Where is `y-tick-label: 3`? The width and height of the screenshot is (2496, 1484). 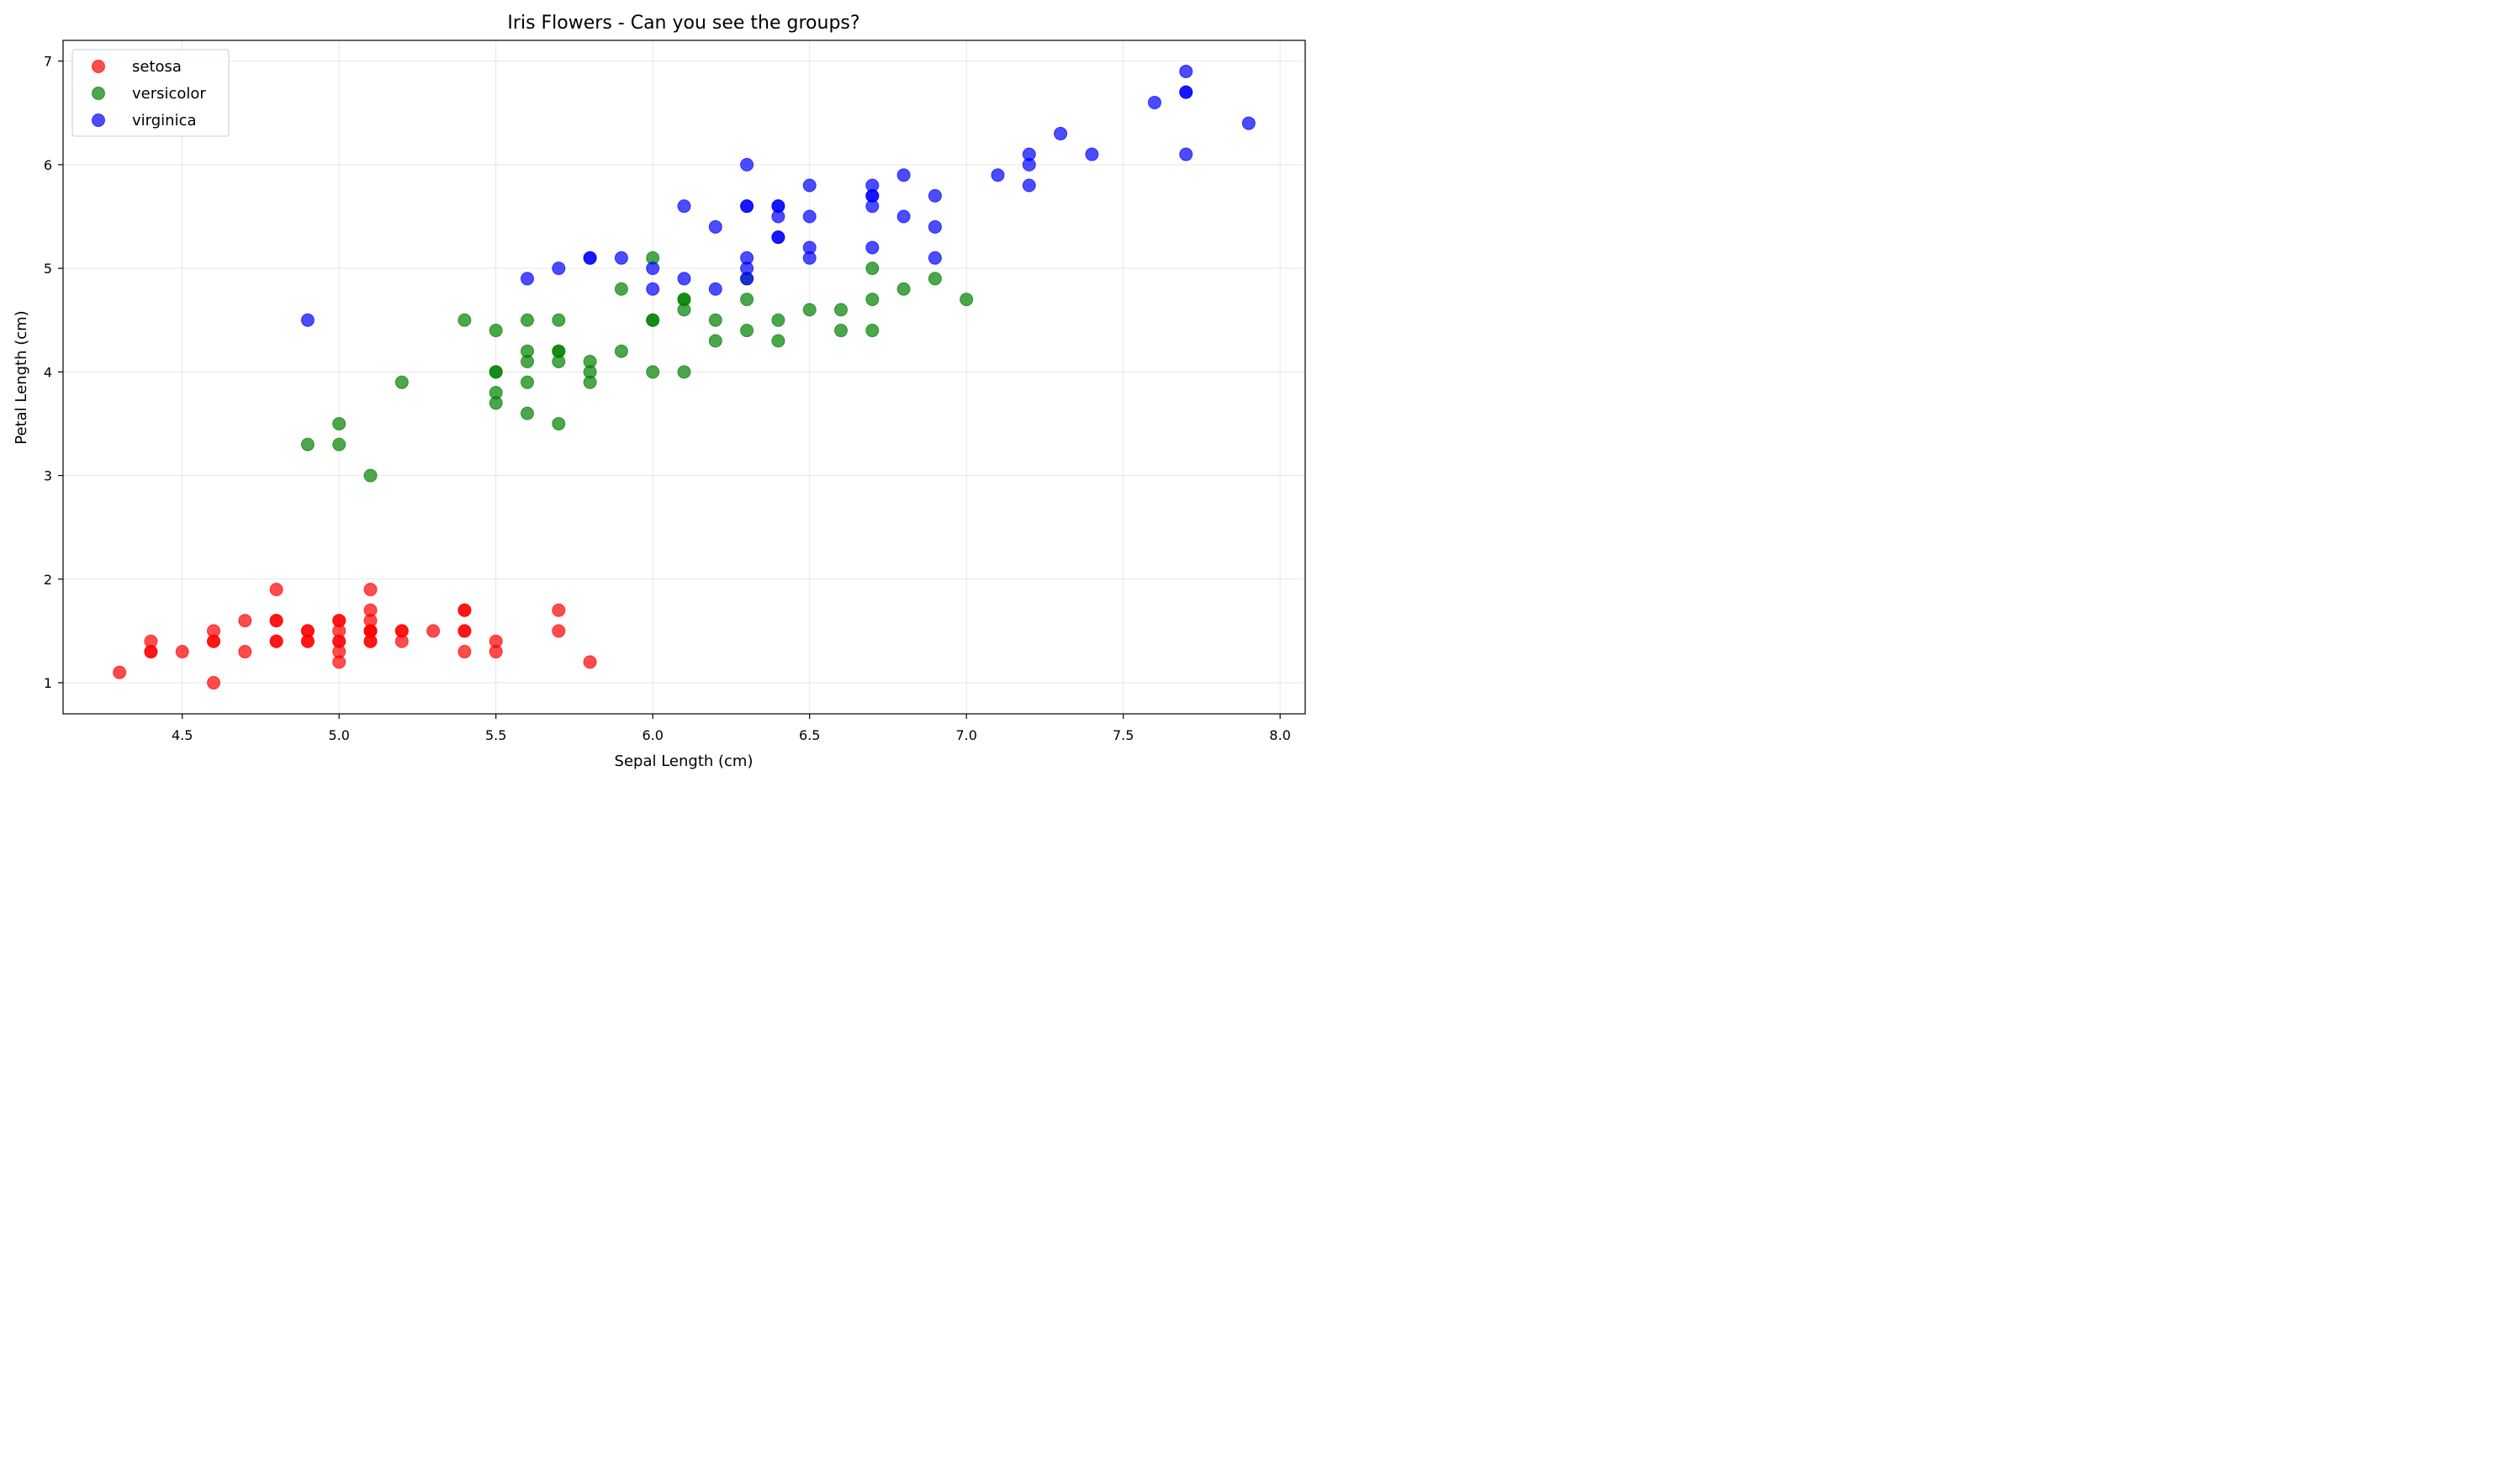 y-tick-label: 3 is located at coordinates (48, 476).